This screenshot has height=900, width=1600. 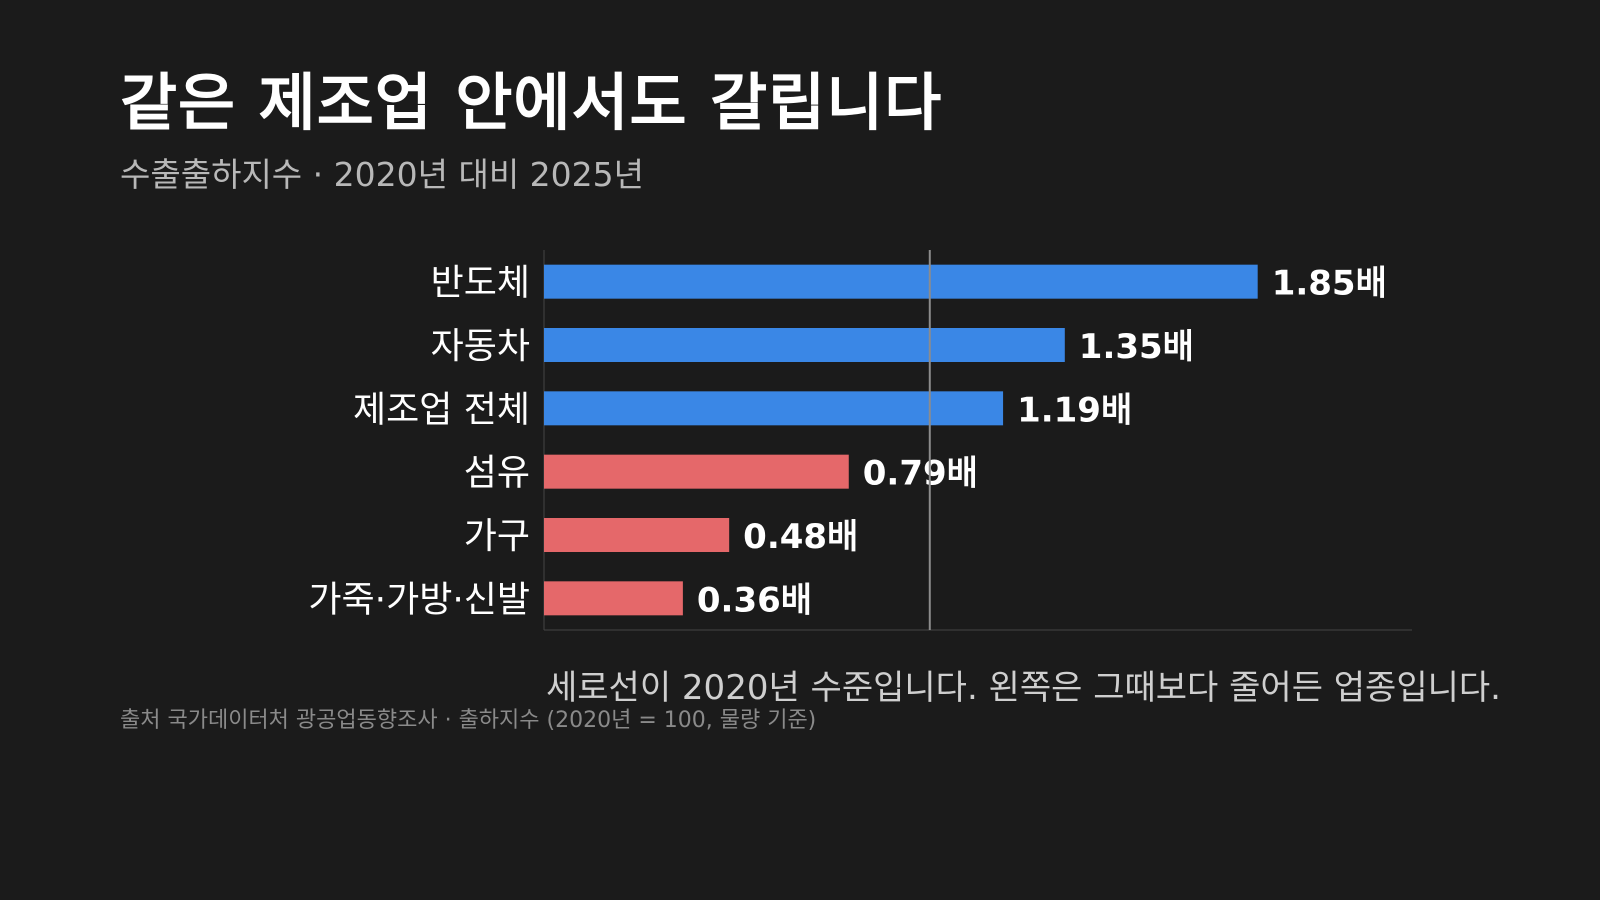 I want to click on chart-title: 같은 제조업 안에서도 갈립니다, so click(x=531, y=102).